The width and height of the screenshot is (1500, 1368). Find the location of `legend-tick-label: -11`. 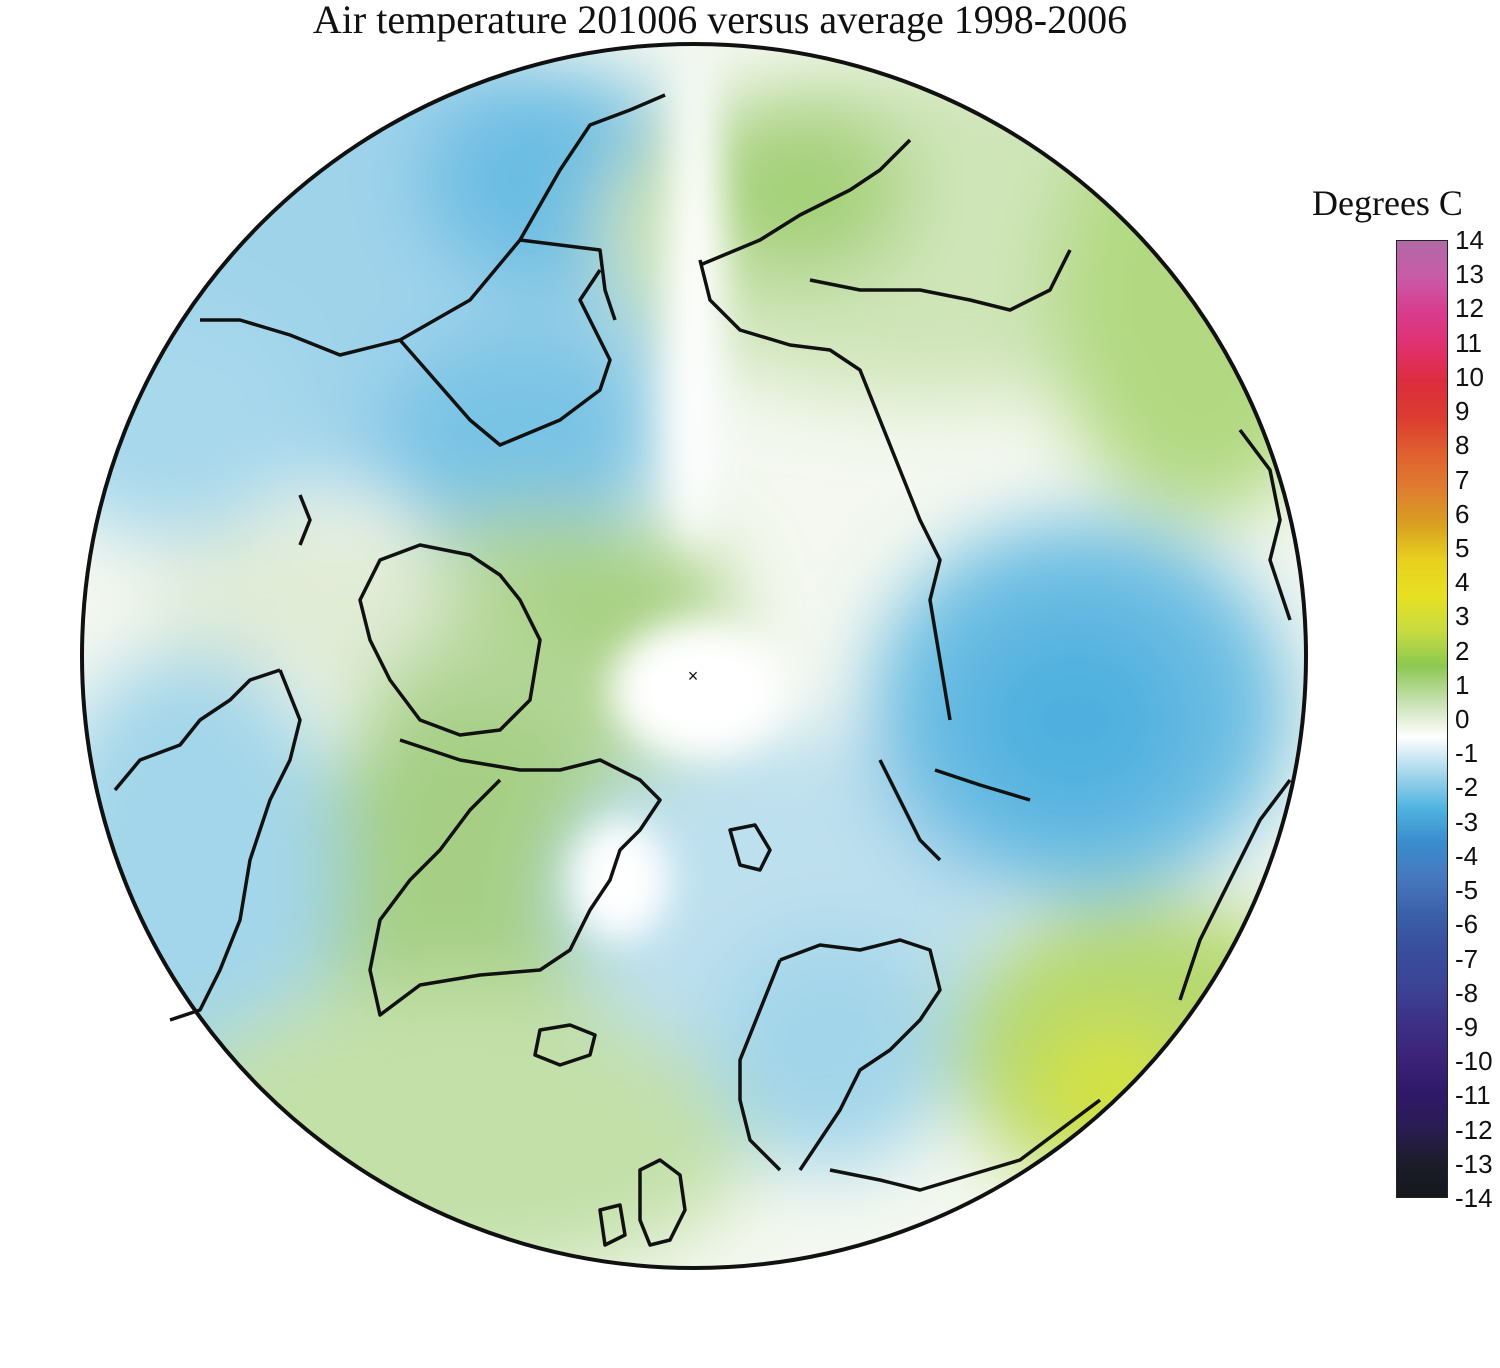

legend-tick-label: -11 is located at coordinates (1473, 1095).